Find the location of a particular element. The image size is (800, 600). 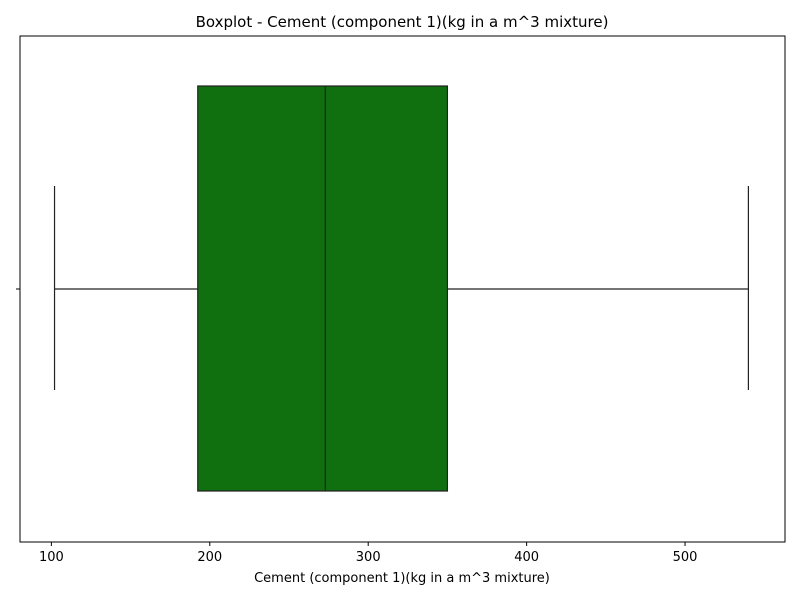

x-axis-ticks: 100 200 300 400 500 is located at coordinates (368, 553).